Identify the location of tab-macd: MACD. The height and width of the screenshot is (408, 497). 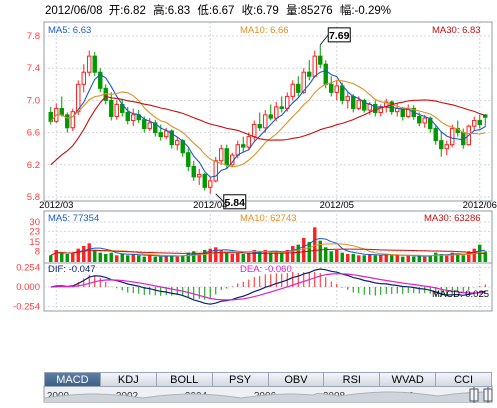
(72, 379).